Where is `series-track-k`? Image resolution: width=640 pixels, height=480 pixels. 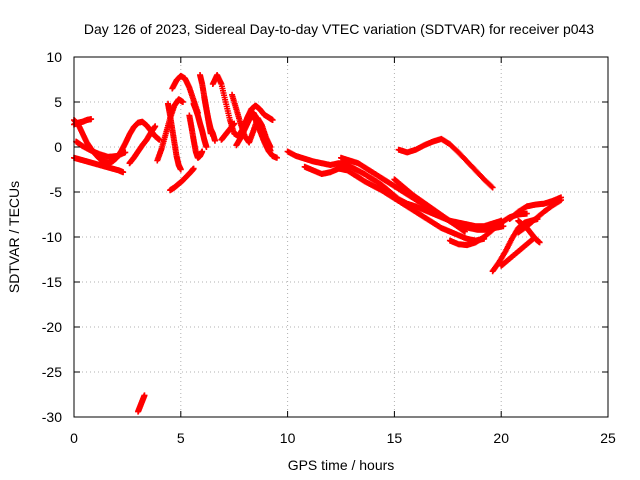
series-track-k is located at coordinates (200, 125).